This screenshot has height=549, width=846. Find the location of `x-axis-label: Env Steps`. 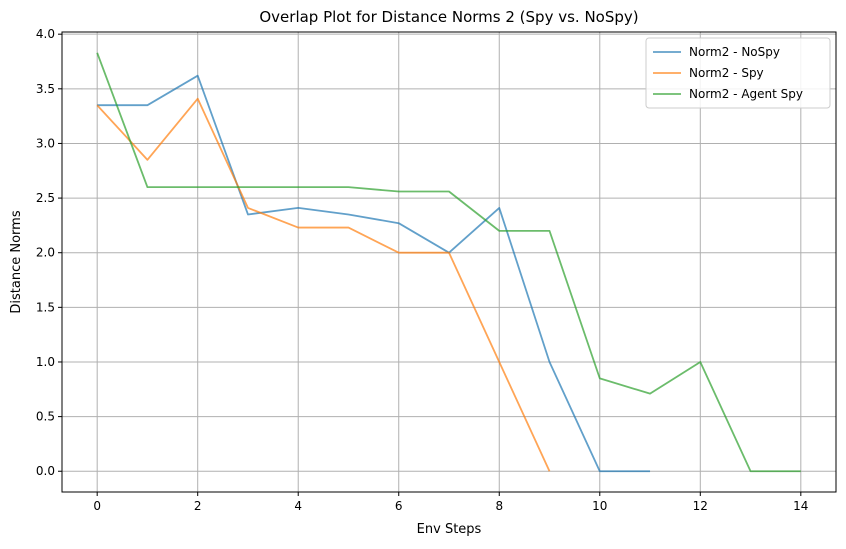

x-axis-label: Env Steps is located at coordinates (449, 529).